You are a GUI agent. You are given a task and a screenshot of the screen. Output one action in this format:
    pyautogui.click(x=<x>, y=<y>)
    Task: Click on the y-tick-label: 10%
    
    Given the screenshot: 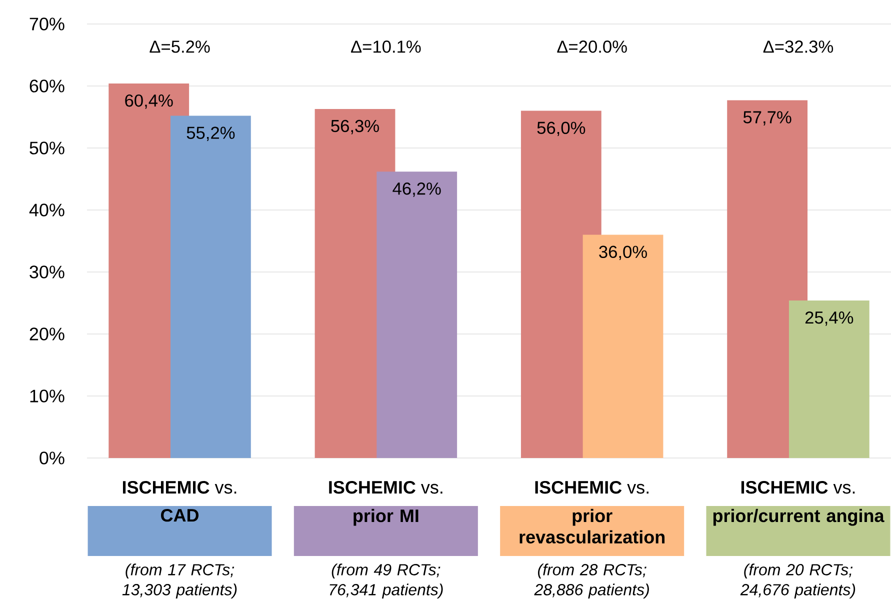 What is the action you would take?
    pyautogui.click(x=47, y=396)
    